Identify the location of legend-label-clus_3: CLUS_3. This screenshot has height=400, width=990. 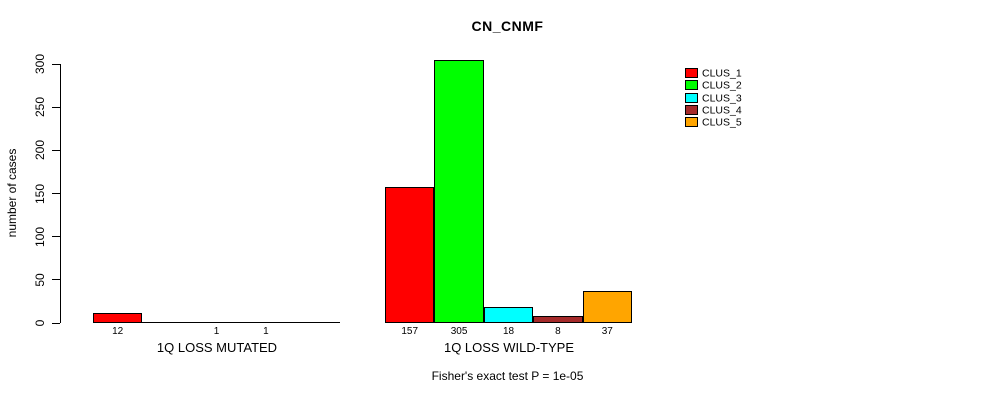
(722, 98).